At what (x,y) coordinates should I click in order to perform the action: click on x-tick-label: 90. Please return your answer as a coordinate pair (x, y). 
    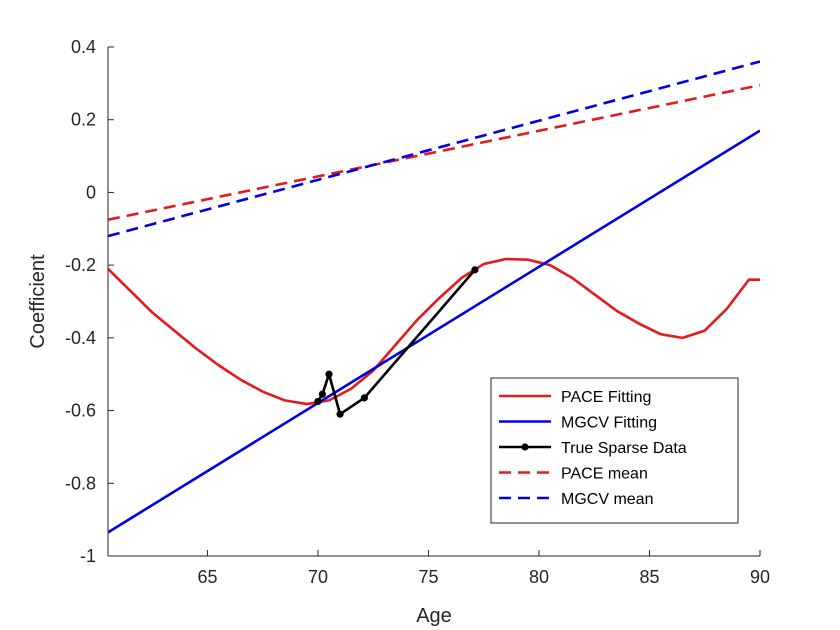
    Looking at the image, I should click on (760, 577).